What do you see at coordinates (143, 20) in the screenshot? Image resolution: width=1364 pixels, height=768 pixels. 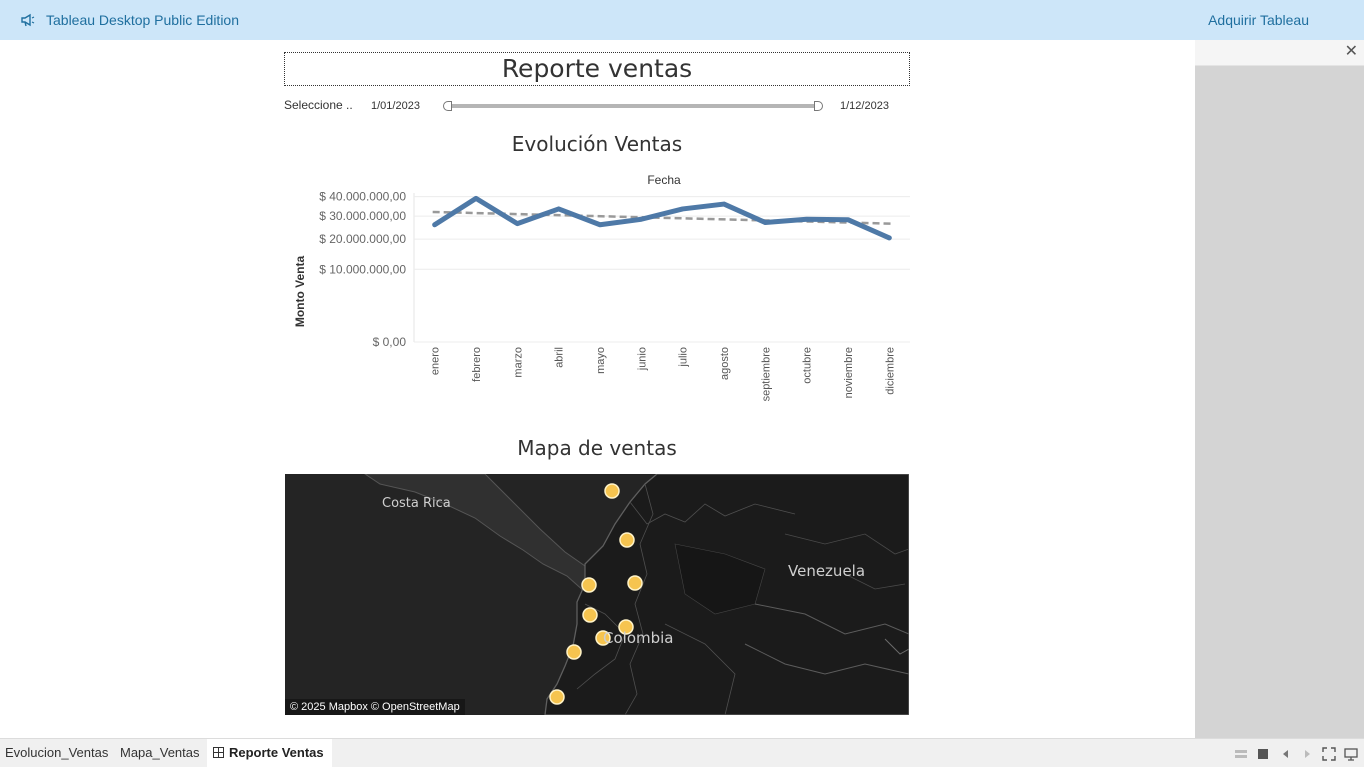 I see `app-title: Tableau Desktop Public Edition` at bounding box center [143, 20].